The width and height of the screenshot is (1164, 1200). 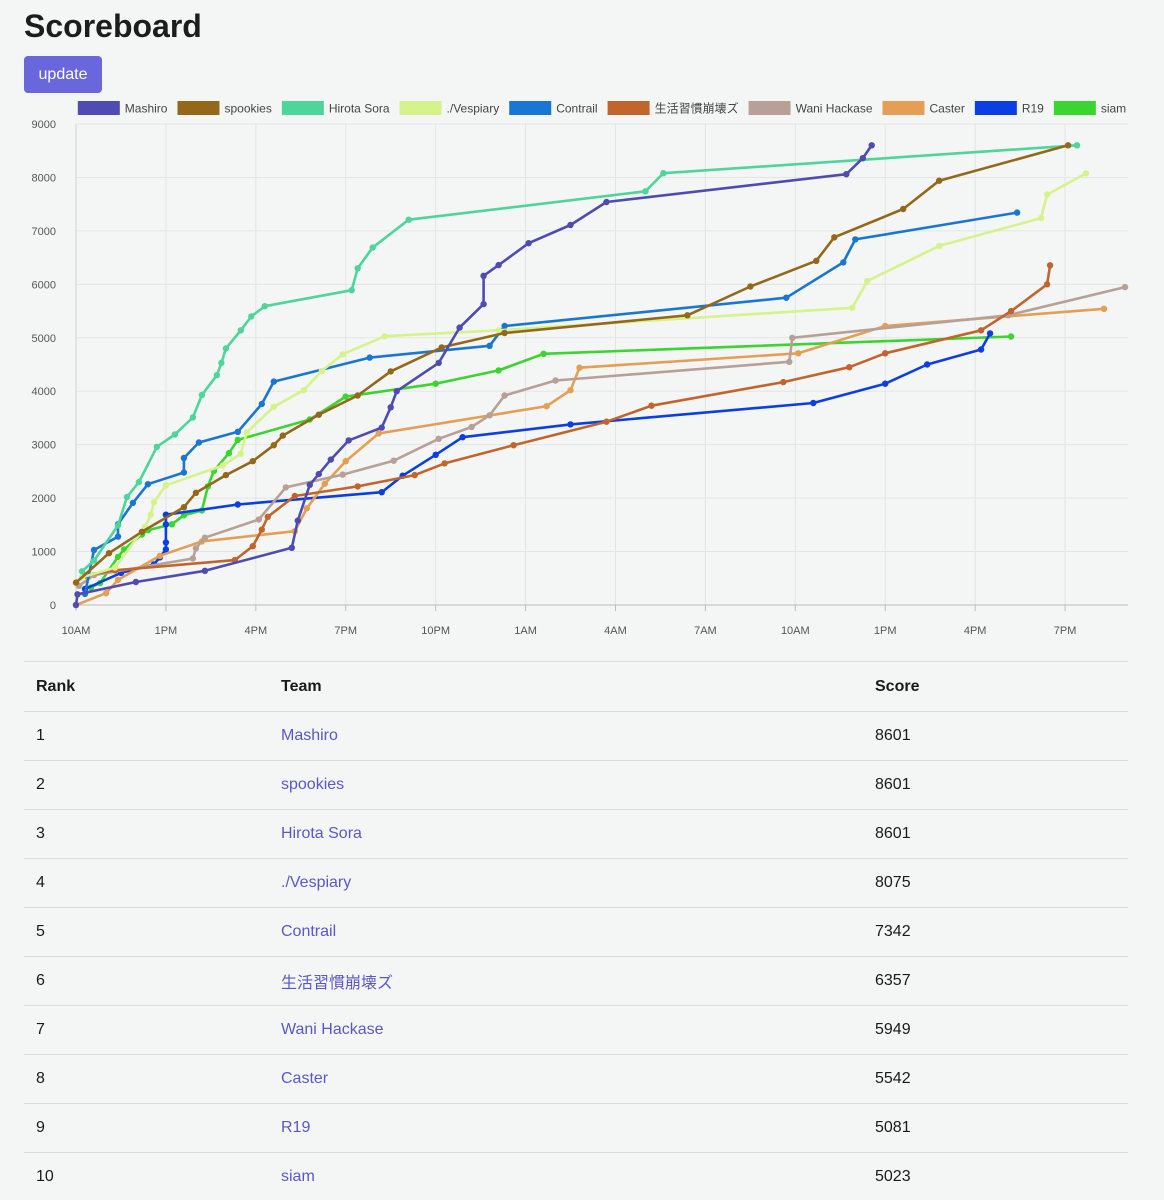 I want to click on legend-label: R19, so click(x=1033, y=109).